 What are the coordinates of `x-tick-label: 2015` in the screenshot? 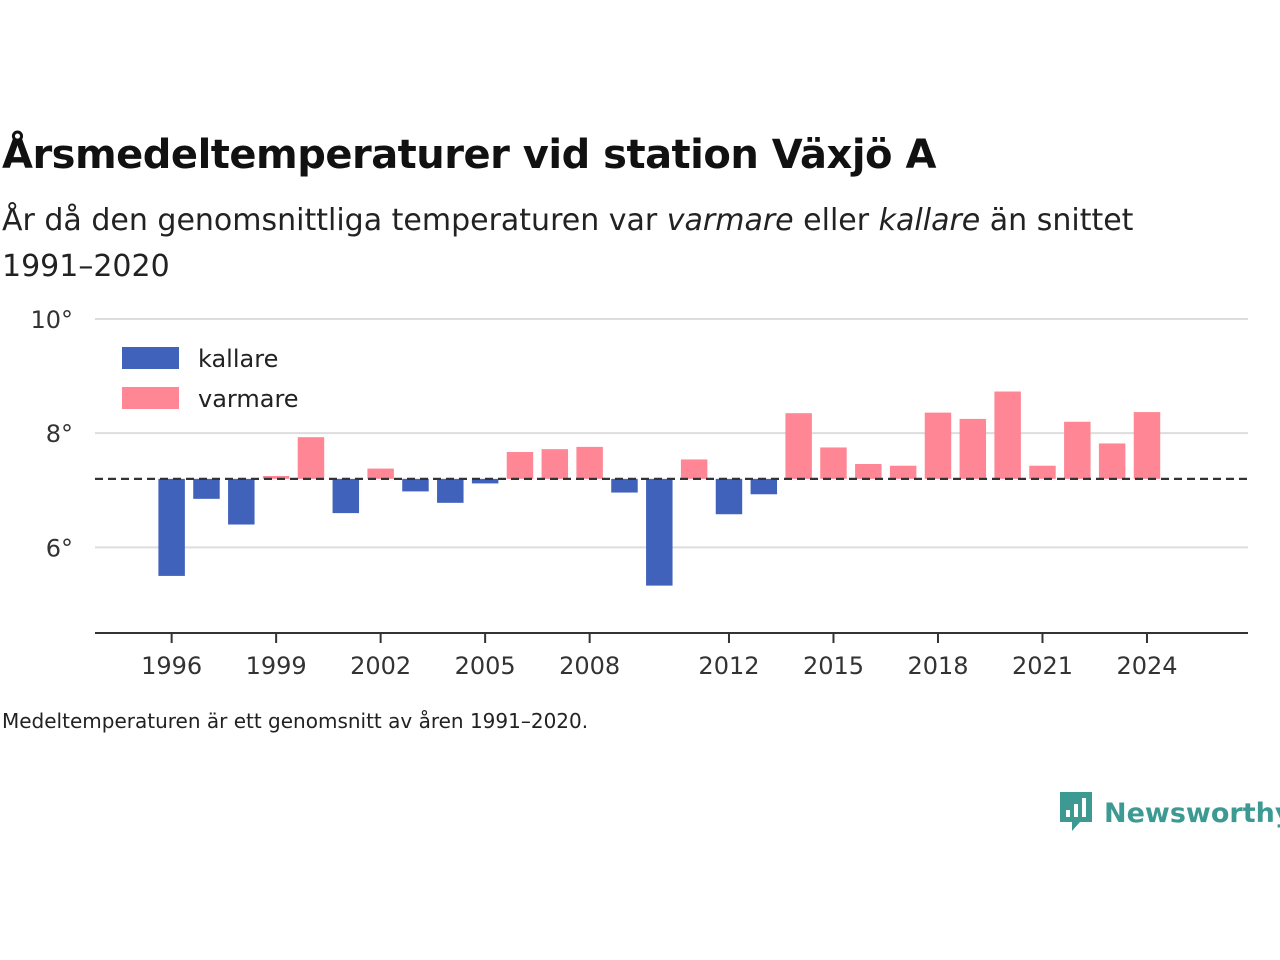 It's located at (833, 666).